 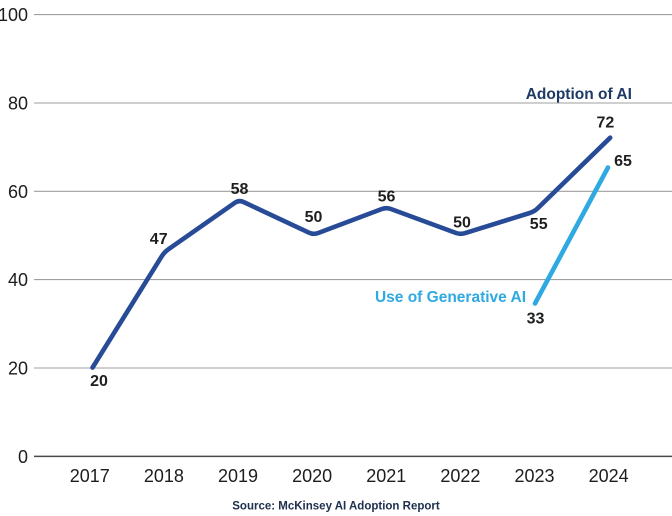 What do you see at coordinates (90, 476) in the screenshot?
I see `svg-text: 2017` at bounding box center [90, 476].